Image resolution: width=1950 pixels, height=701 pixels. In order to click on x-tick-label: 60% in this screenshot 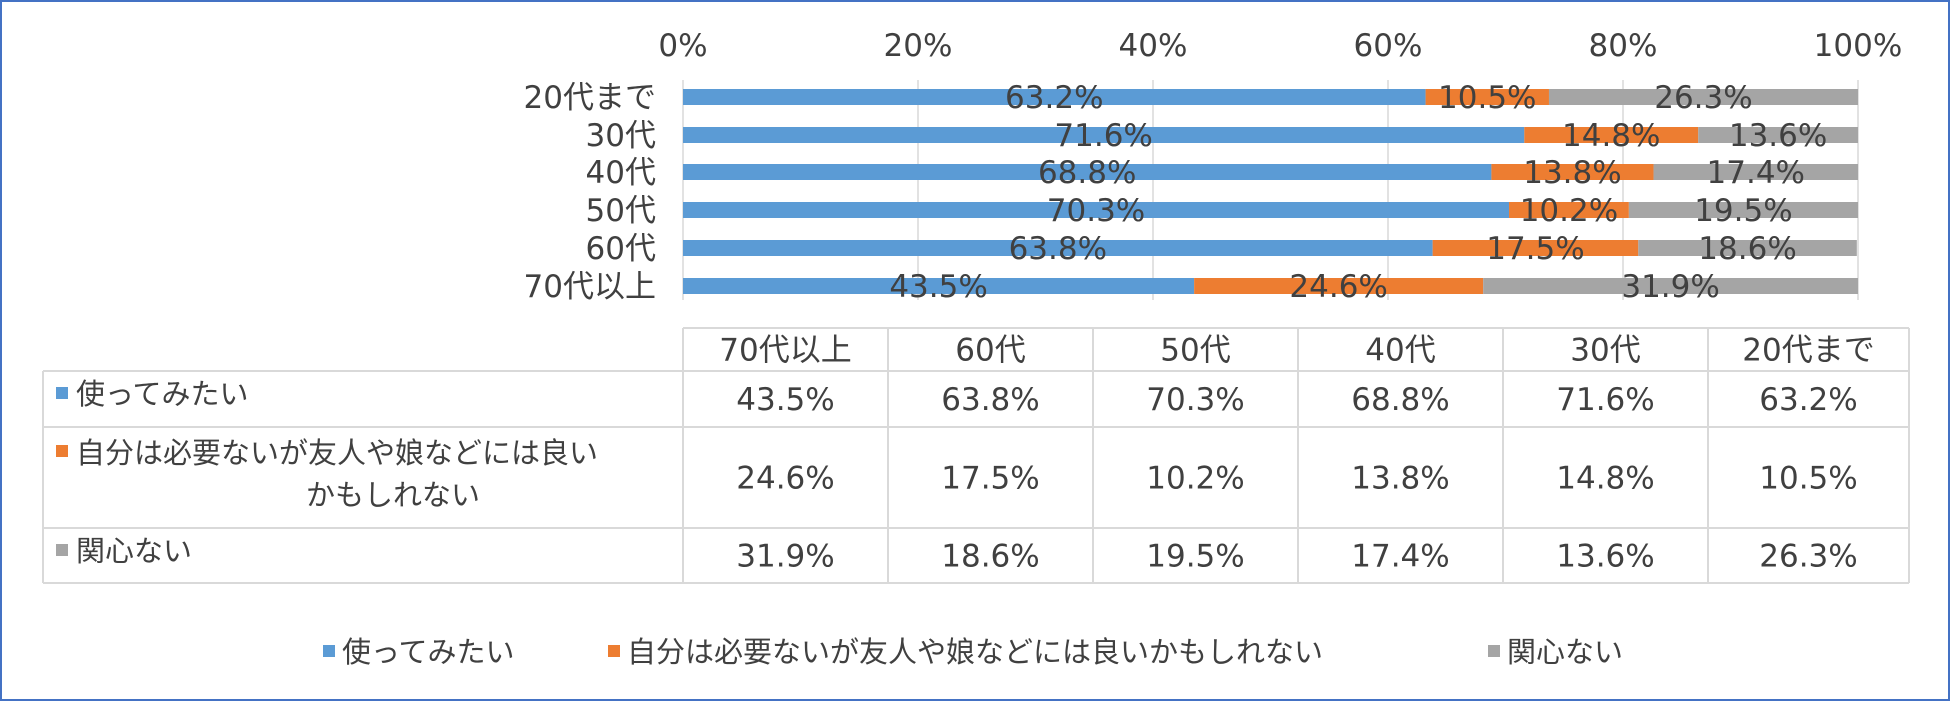, I will do `click(1388, 46)`.